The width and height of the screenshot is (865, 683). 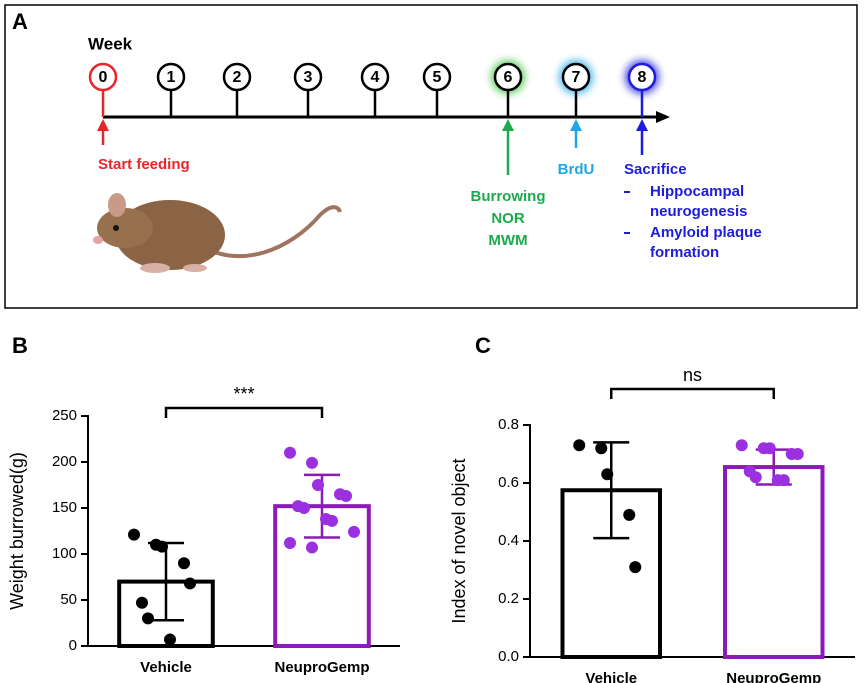 What do you see at coordinates (483, 345) in the screenshot?
I see `panel-label: C` at bounding box center [483, 345].